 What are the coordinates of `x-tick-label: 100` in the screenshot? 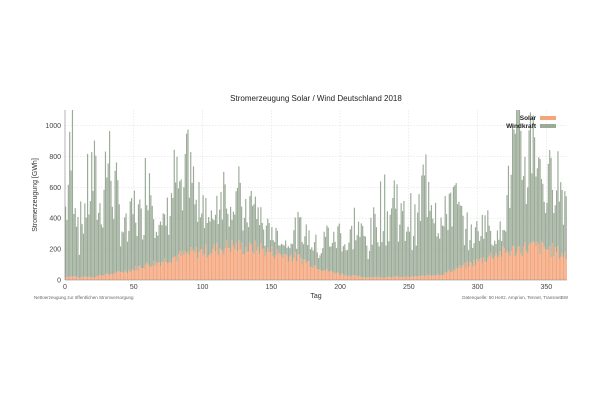 It's located at (203, 287).